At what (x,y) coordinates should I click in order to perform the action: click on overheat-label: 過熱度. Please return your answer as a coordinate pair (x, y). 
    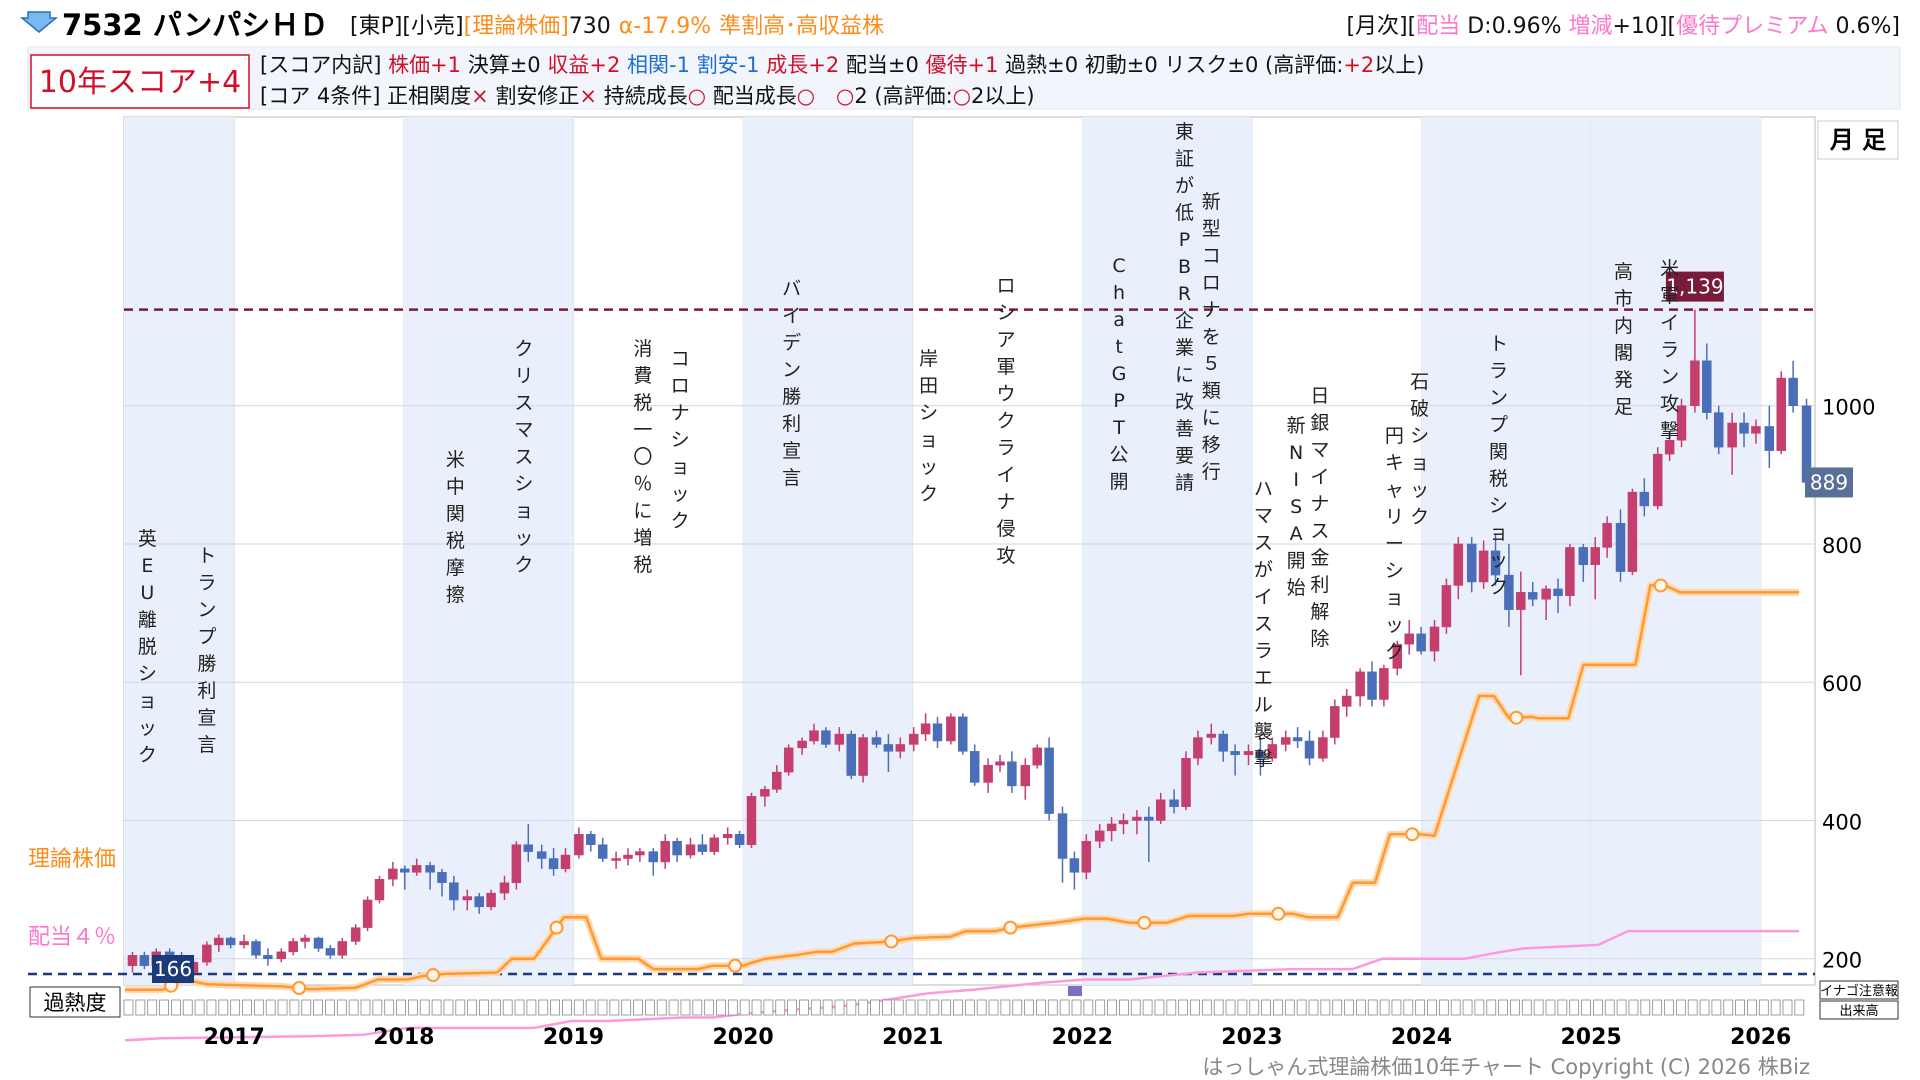
    Looking at the image, I should click on (75, 1003).